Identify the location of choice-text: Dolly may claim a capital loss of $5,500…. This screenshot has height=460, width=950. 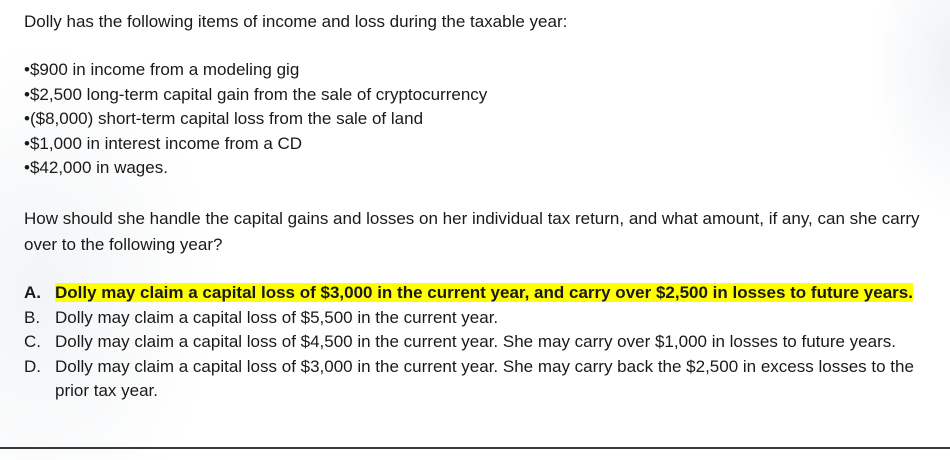
(277, 317).